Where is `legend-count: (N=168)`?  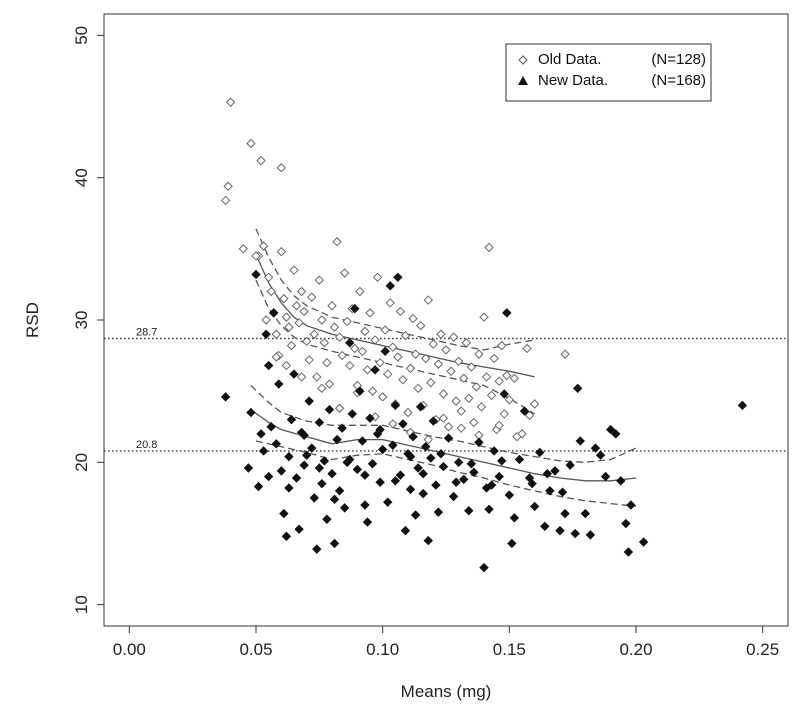
legend-count: (N=168) is located at coordinates (678, 80).